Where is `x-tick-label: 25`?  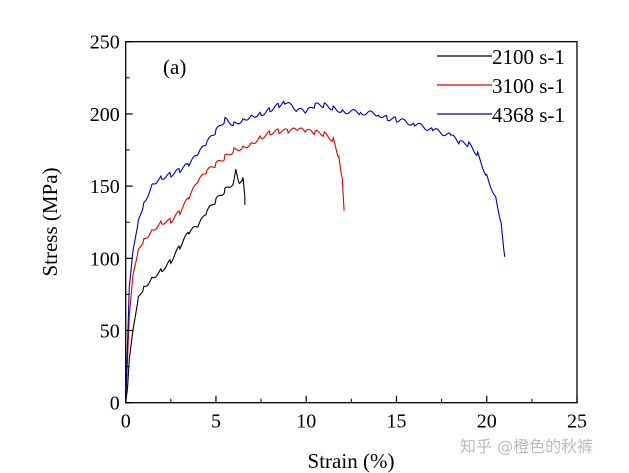 x-tick-label: 25 is located at coordinates (577, 422).